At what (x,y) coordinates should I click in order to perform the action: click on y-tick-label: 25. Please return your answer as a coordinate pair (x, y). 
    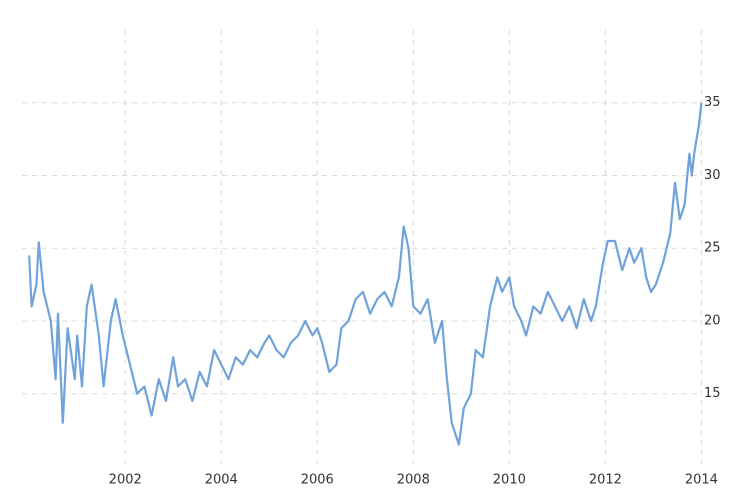
    Looking at the image, I should click on (712, 248).